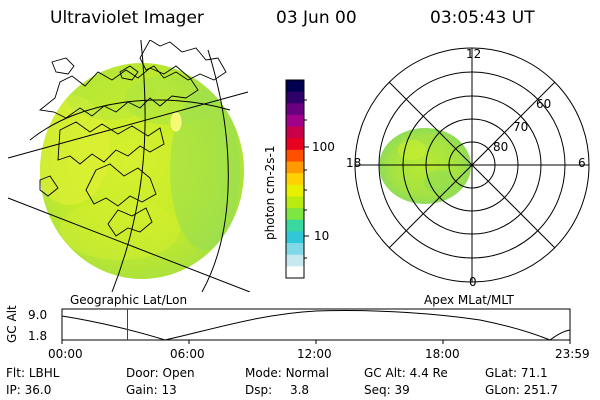  What do you see at coordinates (474, 54) in the screenshot?
I see `mlt-label-12: 12` at bounding box center [474, 54].